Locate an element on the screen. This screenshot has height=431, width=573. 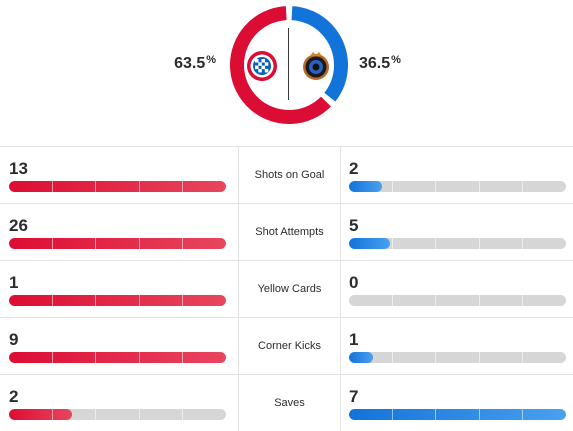
home-possession-arc is located at coordinates (289, 65).